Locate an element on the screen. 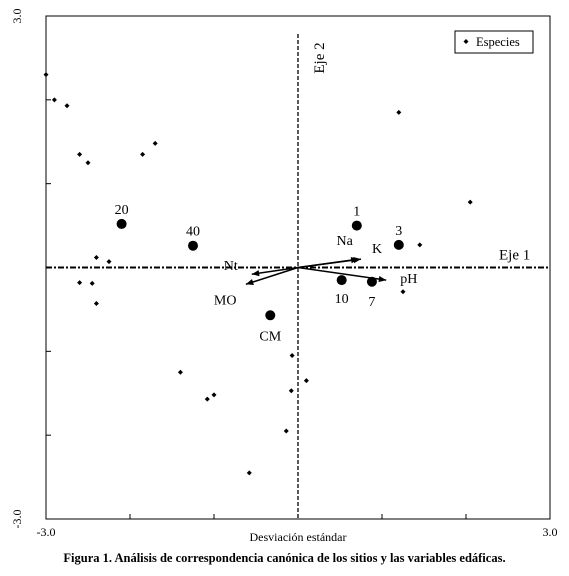  legend: Especies is located at coordinates (494, 42).